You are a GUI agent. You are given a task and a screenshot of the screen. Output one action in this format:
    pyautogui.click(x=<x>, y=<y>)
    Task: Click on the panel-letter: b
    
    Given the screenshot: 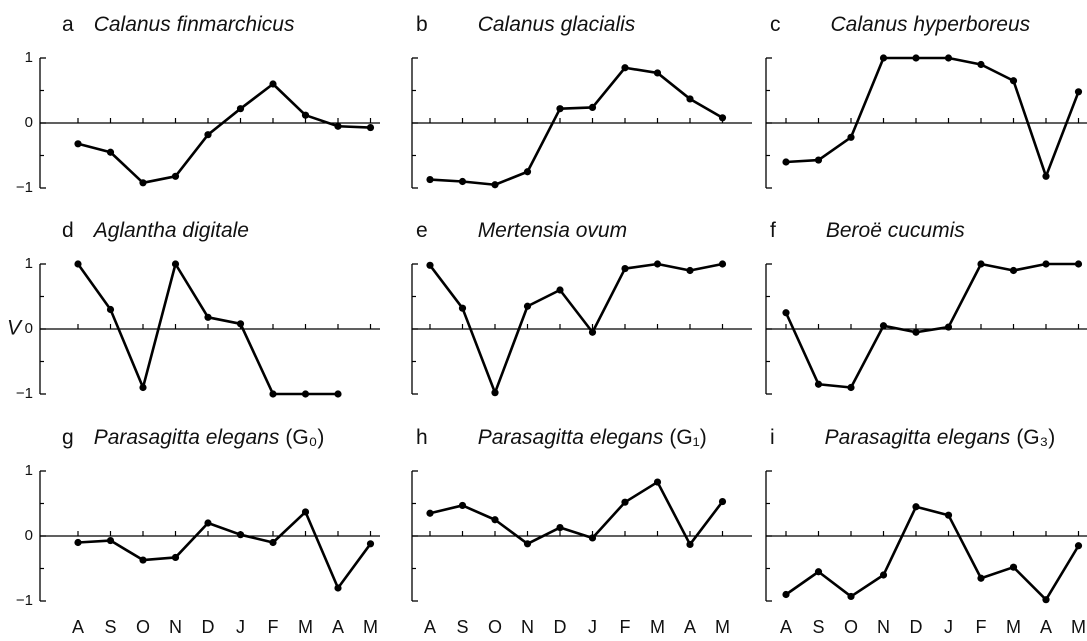 What is the action you would take?
    pyautogui.click(x=422, y=24)
    